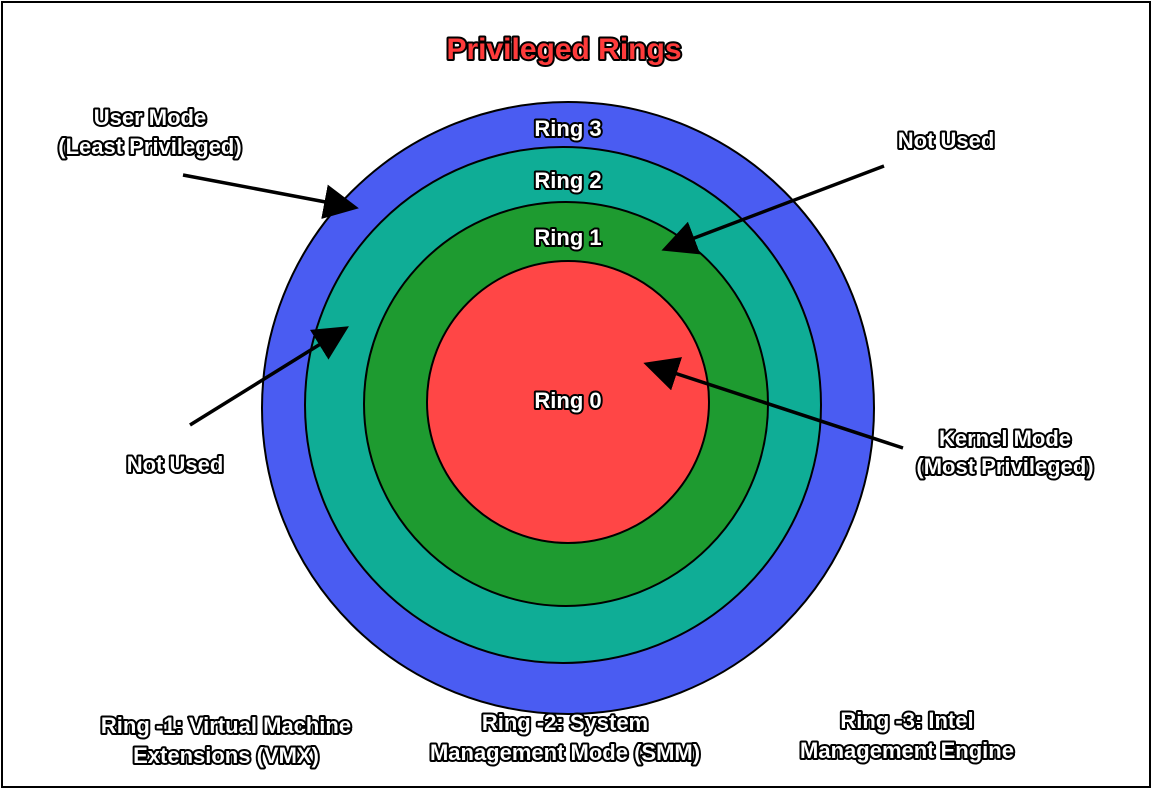 Image resolution: width=1158 pixels, height=795 pixels. What do you see at coordinates (946, 140) in the screenshot?
I see `not-used-right-label: Not Used` at bounding box center [946, 140].